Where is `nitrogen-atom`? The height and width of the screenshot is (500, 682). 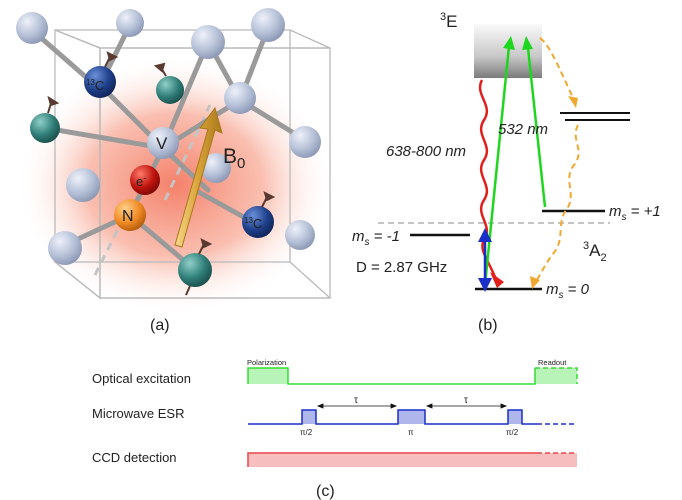
nitrogen-atom is located at coordinates (130, 215).